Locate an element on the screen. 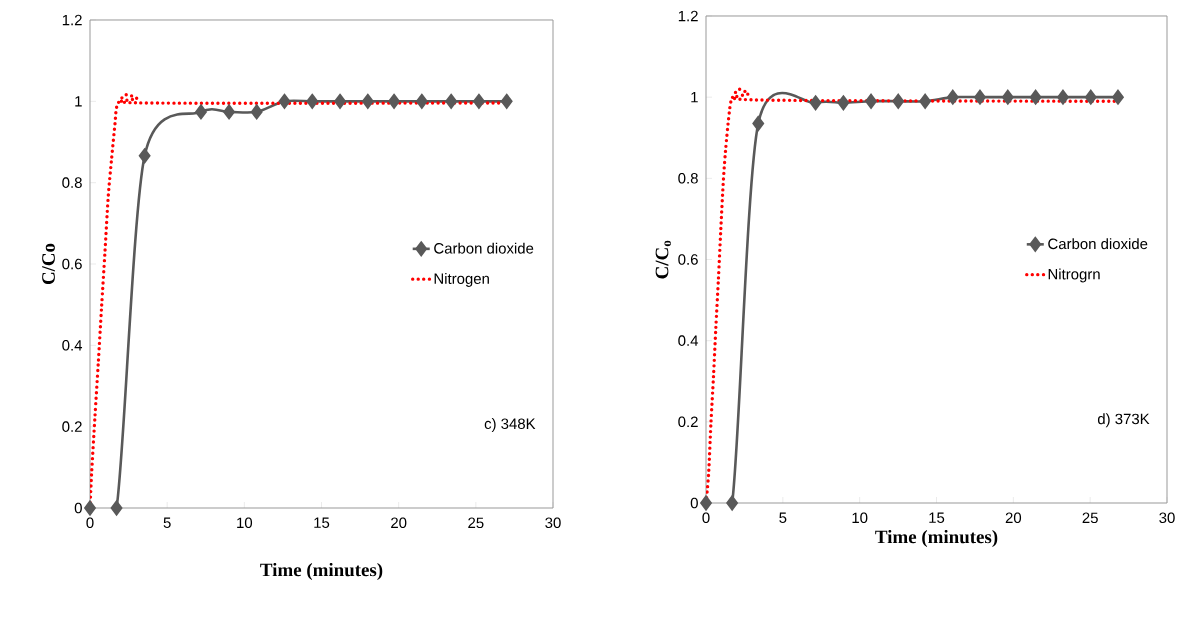 The width and height of the screenshot is (1192, 636). y-axis-title: C/Co is located at coordinates (48, 264).